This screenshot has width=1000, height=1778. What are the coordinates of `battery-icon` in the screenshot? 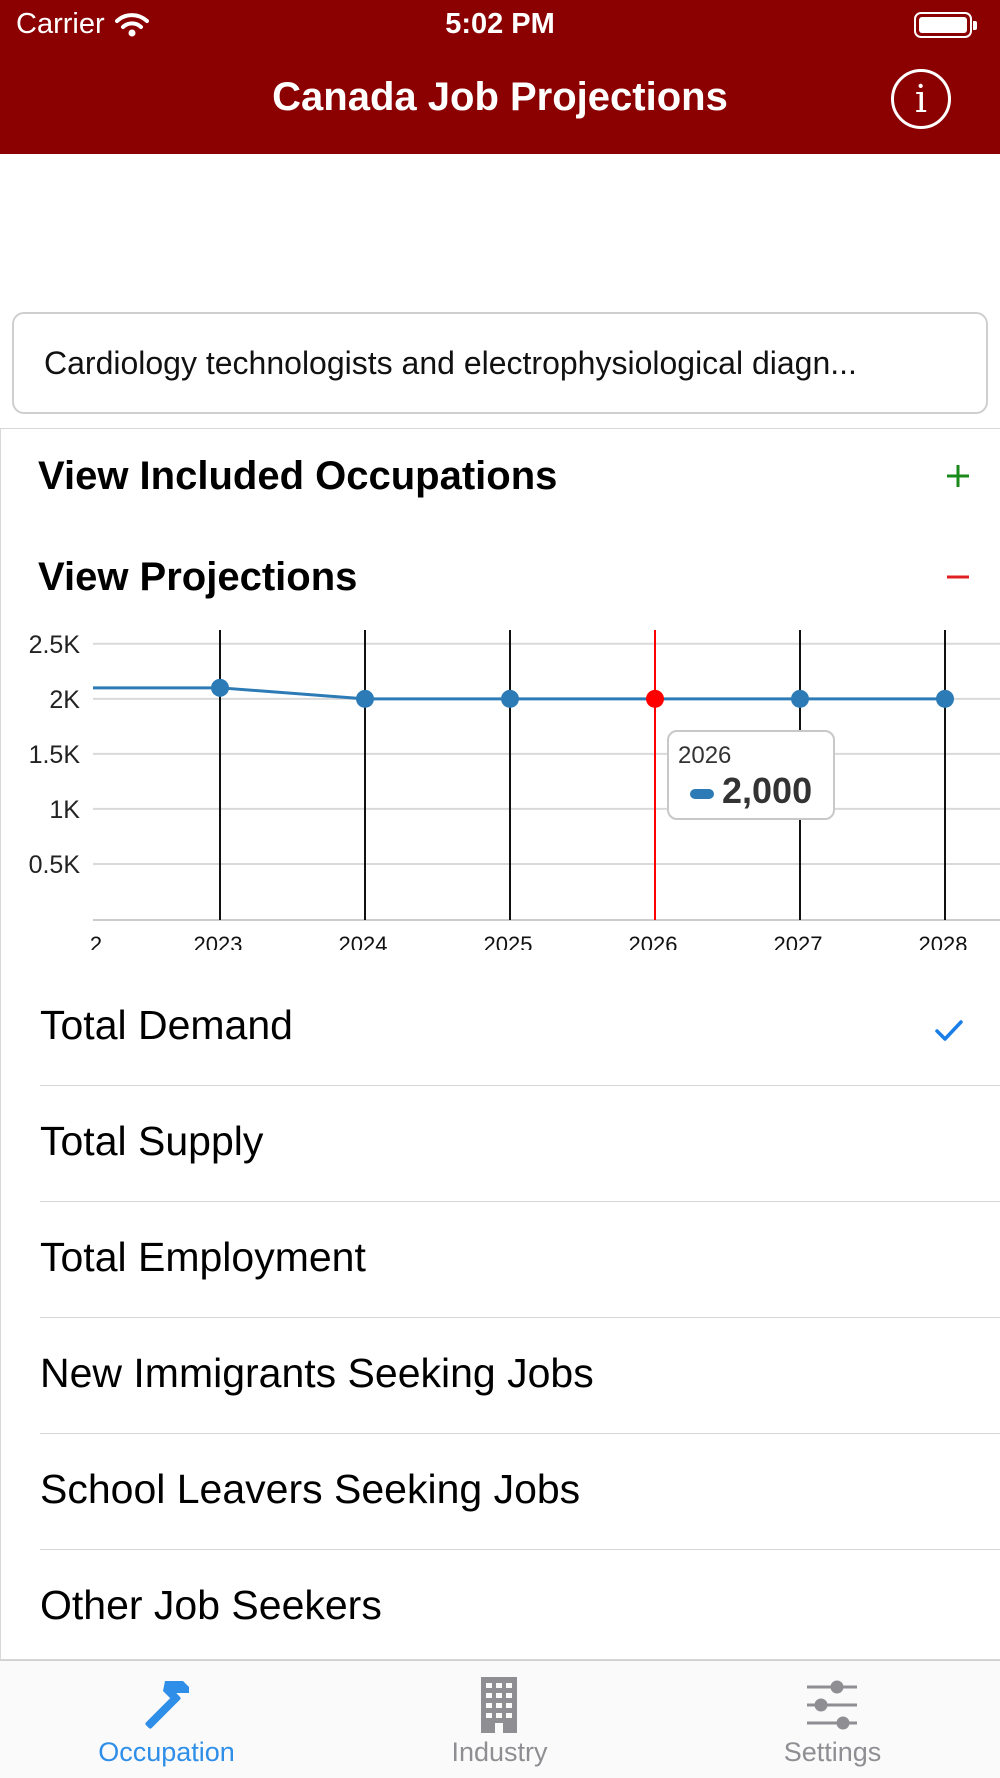 It's located at (945, 25).